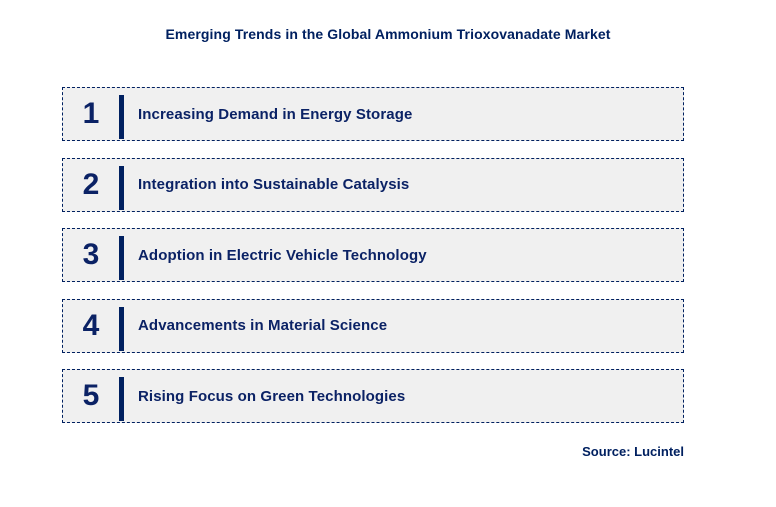 Image resolution: width=776 pixels, height=507 pixels. What do you see at coordinates (275, 114) in the screenshot?
I see `trend-label: Increasing Demand in Energy Storage` at bounding box center [275, 114].